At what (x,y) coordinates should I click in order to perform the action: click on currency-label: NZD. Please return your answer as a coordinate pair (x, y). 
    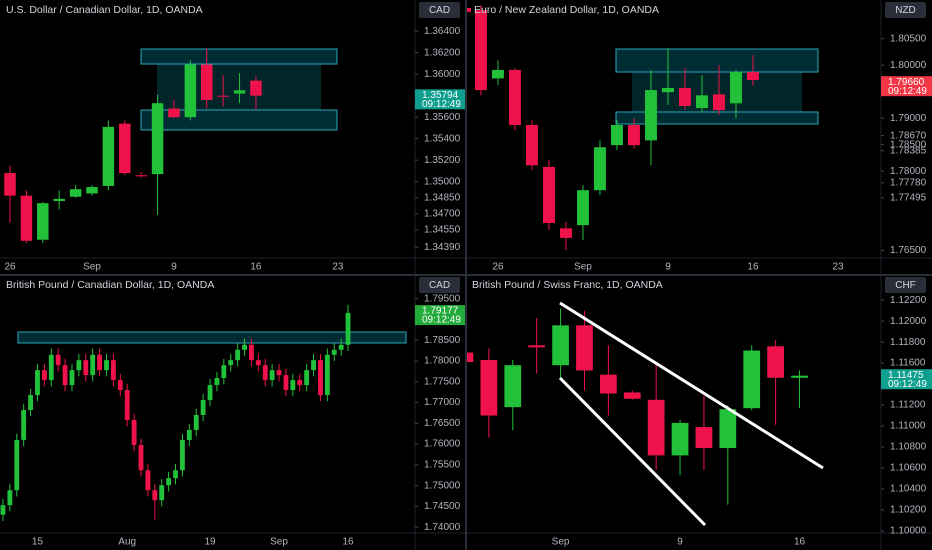
    Looking at the image, I should click on (905, 10).